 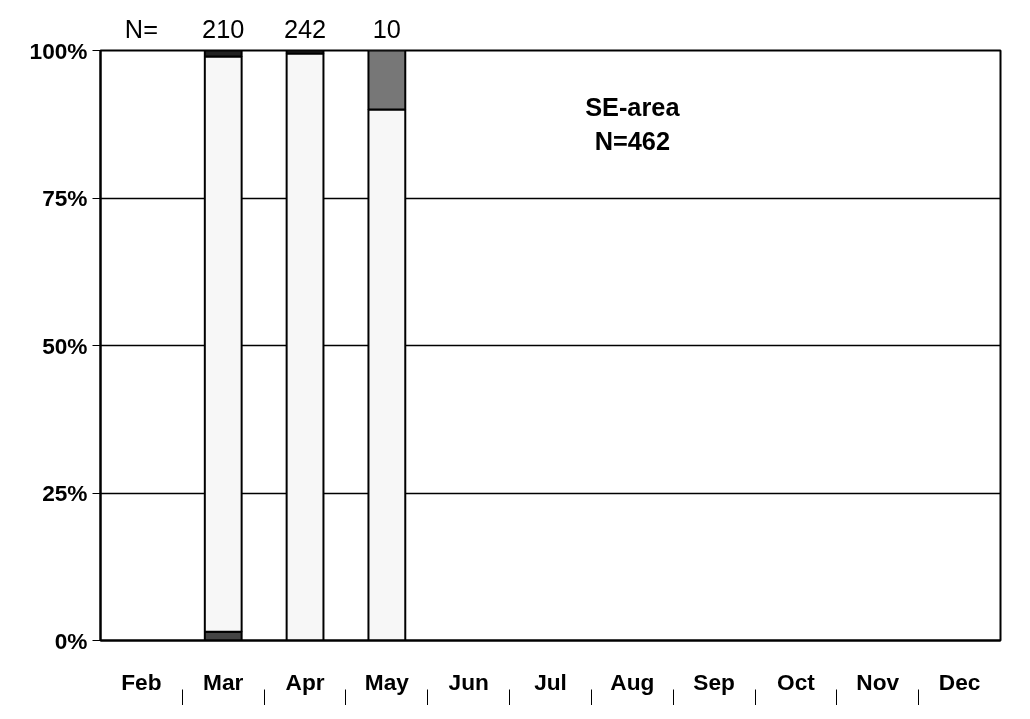 What do you see at coordinates (141, 681) in the screenshot?
I see `x-tick-label: Feb` at bounding box center [141, 681].